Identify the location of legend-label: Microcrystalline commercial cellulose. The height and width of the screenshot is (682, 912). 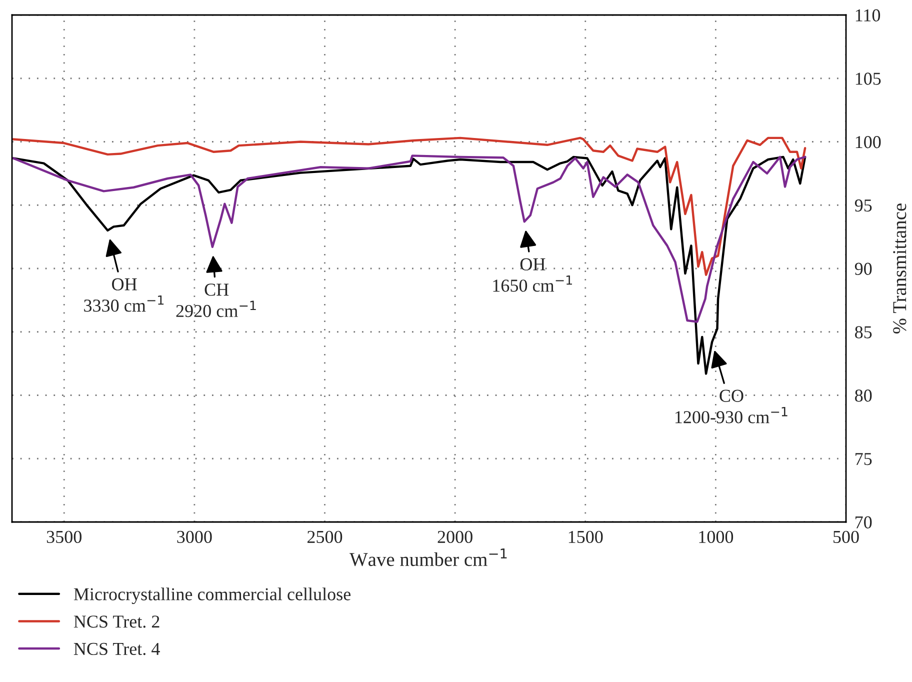
(212, 596).